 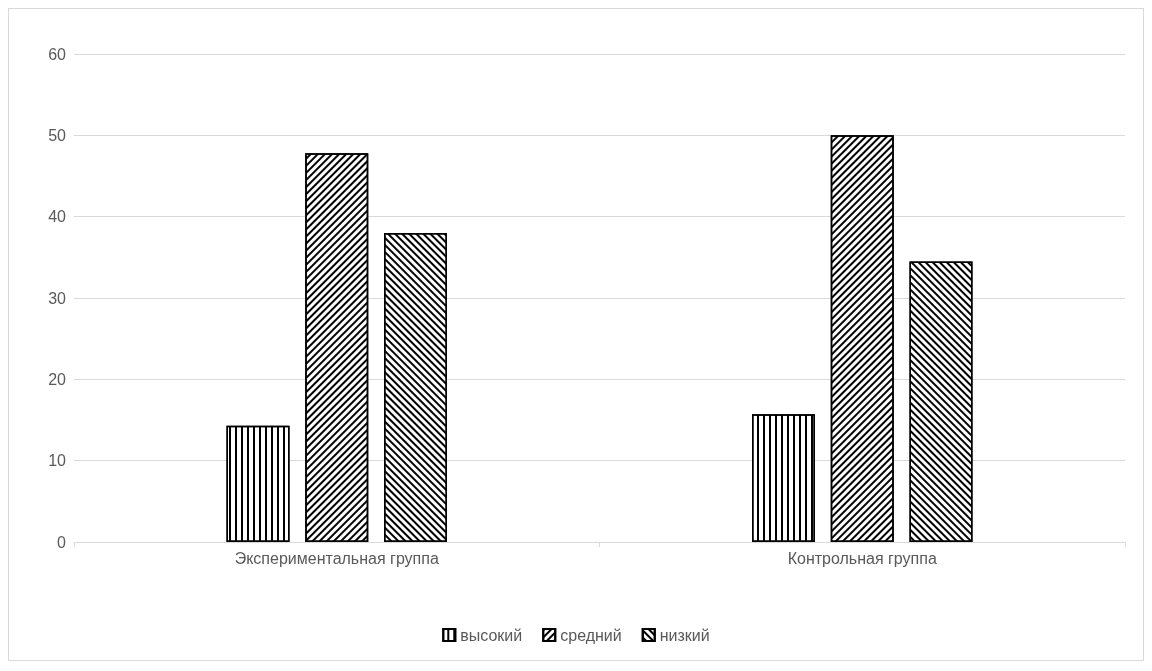 I want to click on x-tick-label: Контрольная группа, so click(x=862, y=558).